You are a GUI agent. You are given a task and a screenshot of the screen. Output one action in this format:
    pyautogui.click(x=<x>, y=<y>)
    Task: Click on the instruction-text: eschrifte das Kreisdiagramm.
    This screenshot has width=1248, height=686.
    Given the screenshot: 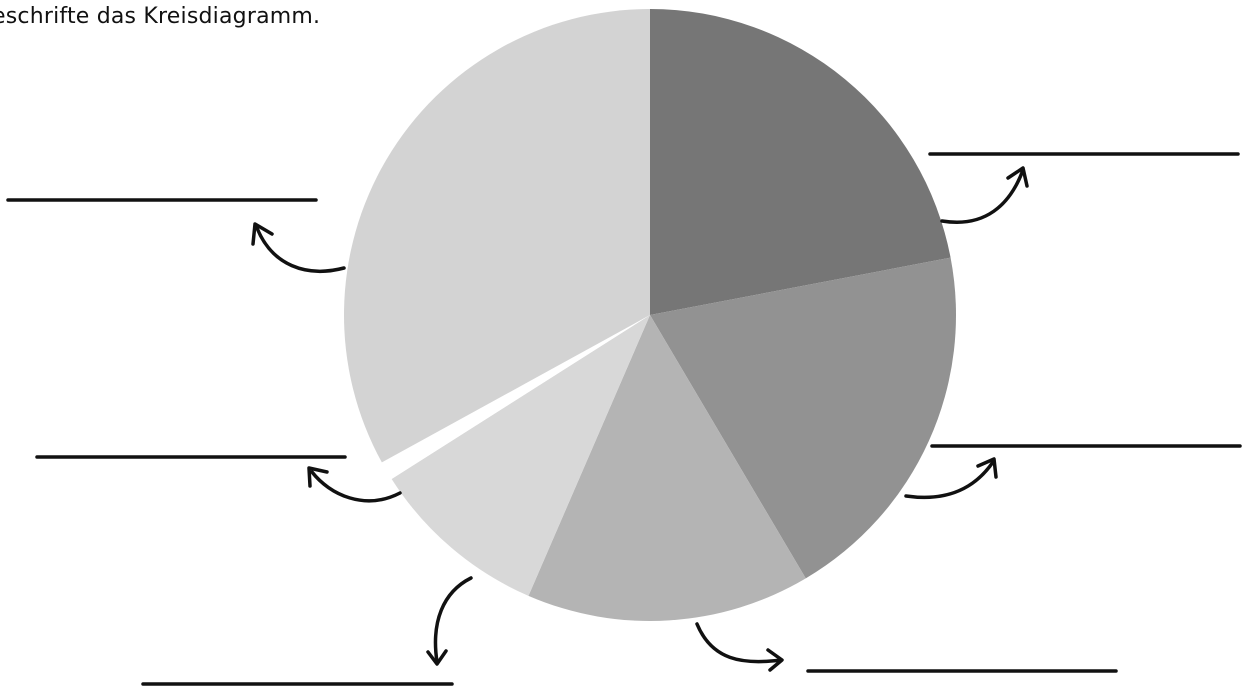 What is the action you would take?
    pyautogui.click(x=160, y=16)
    